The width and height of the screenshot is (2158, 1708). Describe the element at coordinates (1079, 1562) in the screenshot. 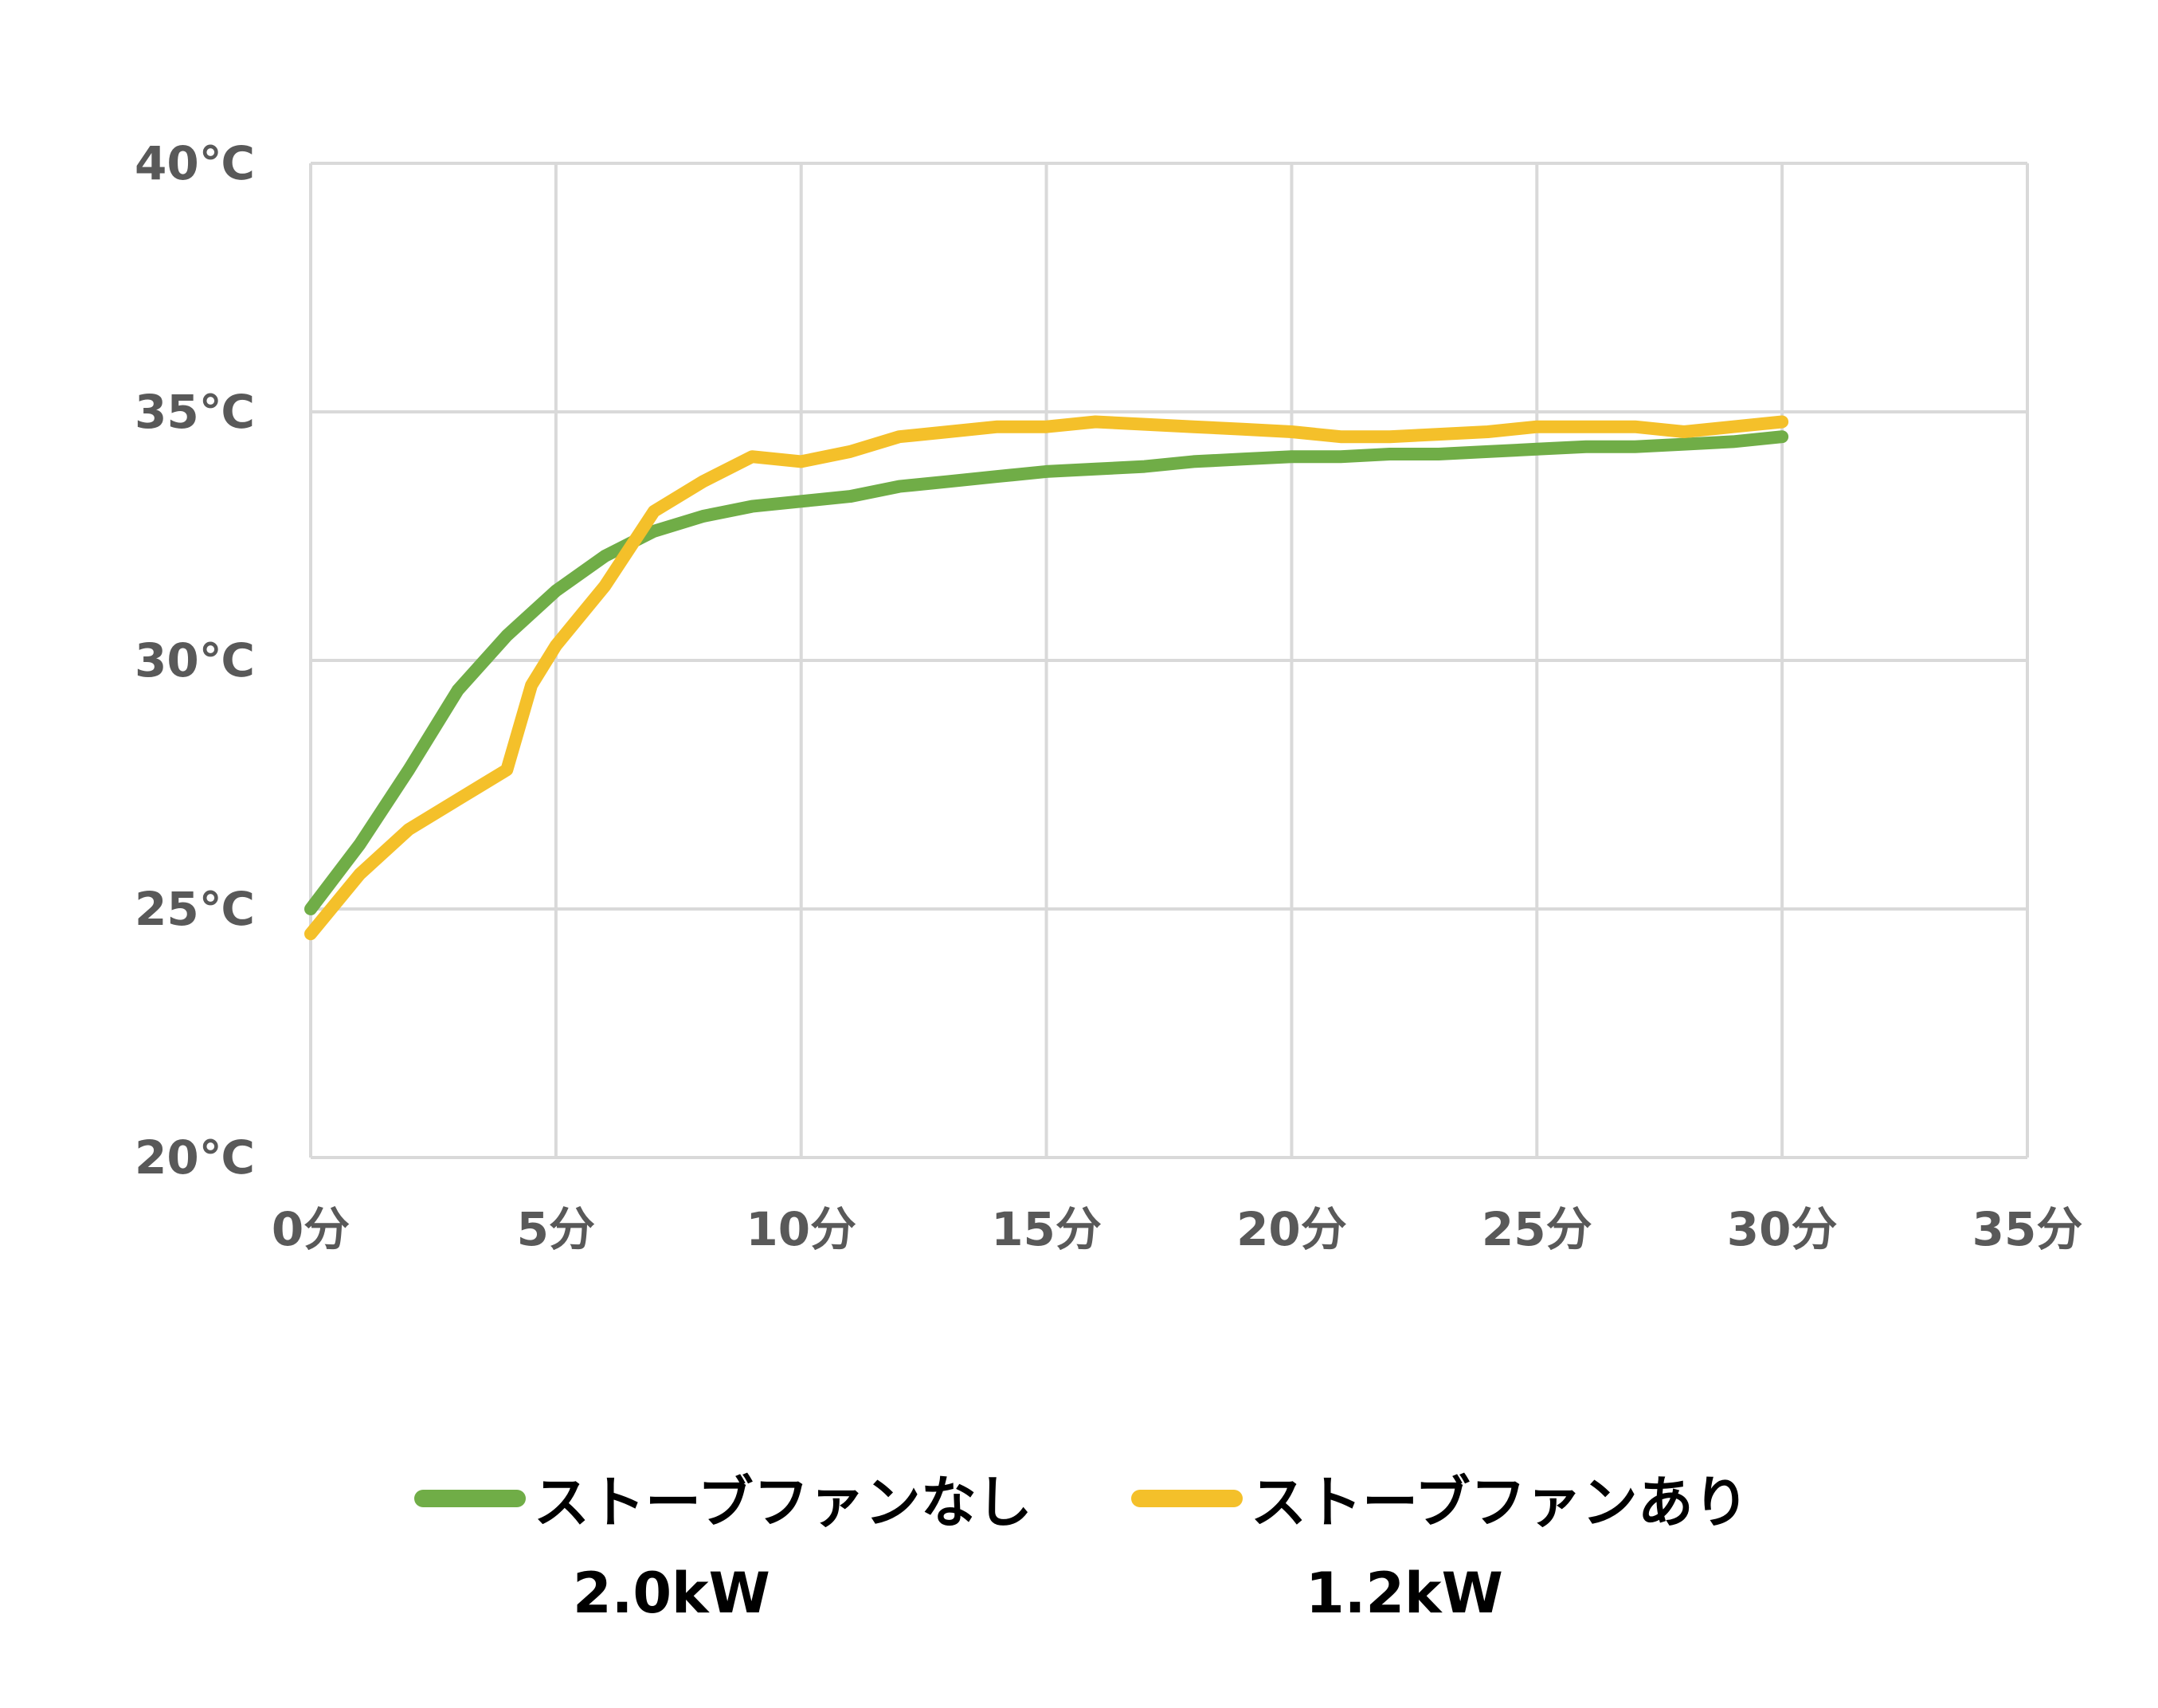

I see `legend: ストーブファンなし 2.0kW ストーブファンあり 1.2kW` at that location.